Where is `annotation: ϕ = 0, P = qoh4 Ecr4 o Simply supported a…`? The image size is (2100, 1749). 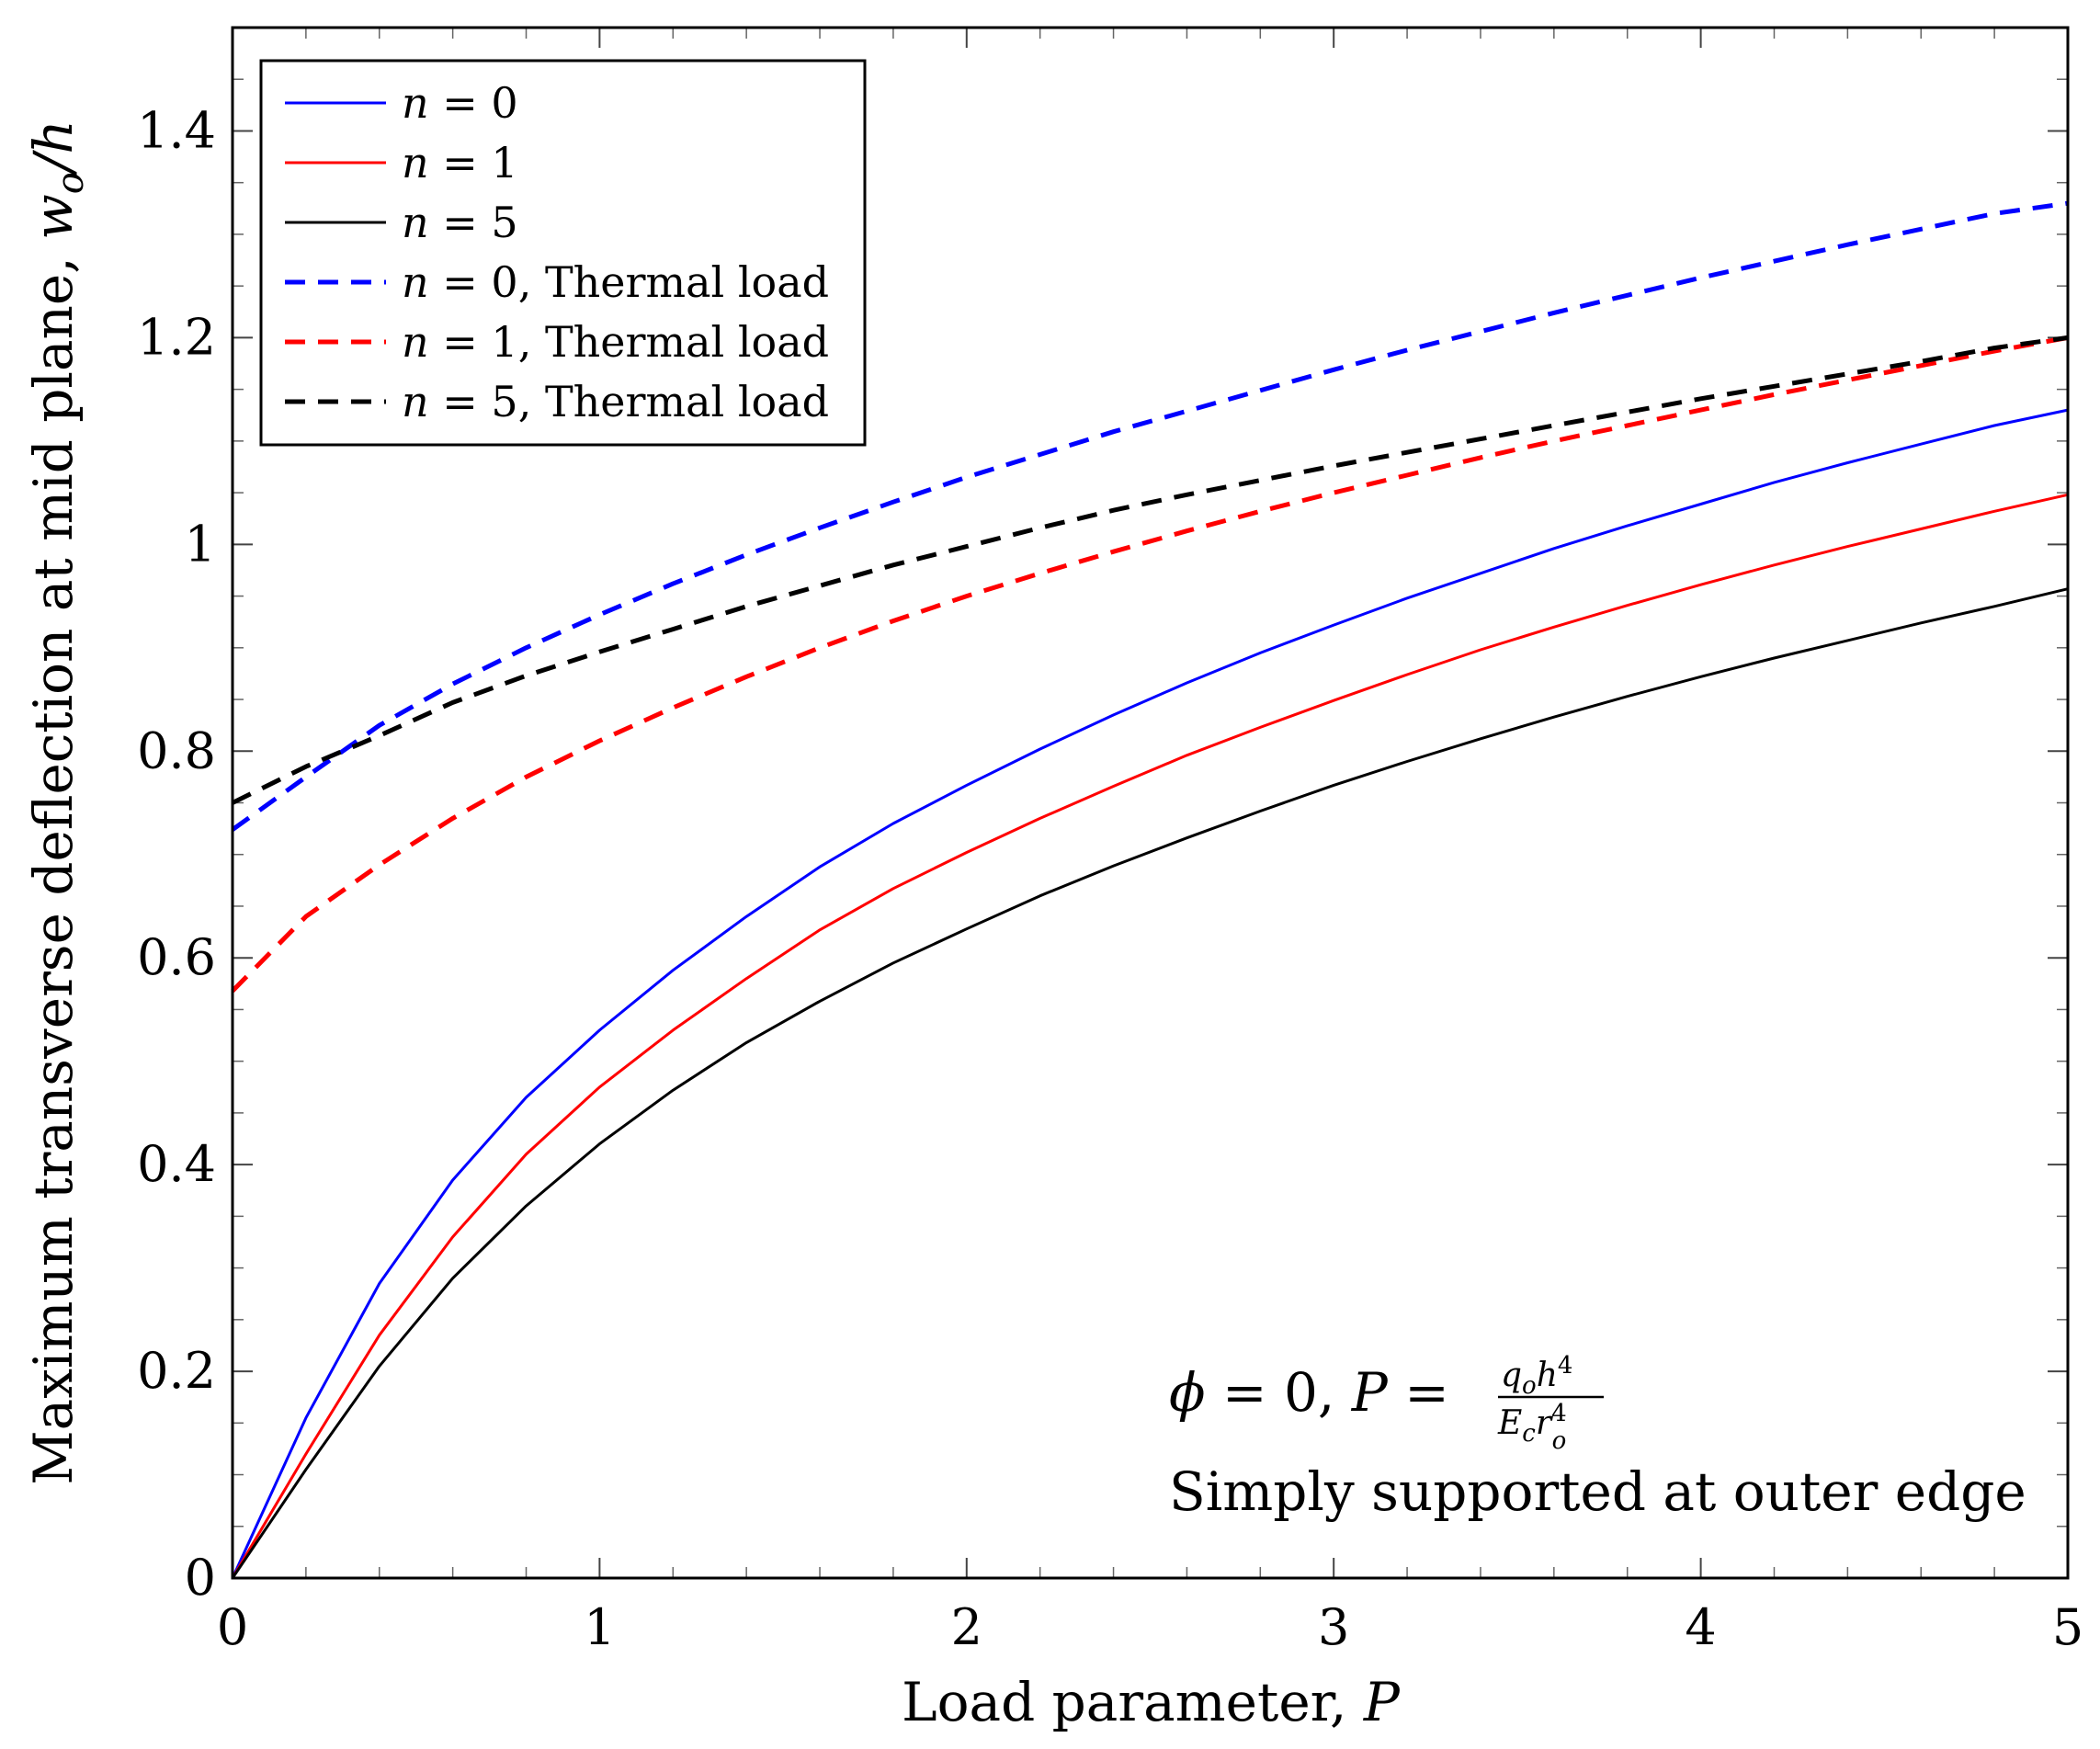
annotation: ϕ = 0, P = qoh4 Ecr4 o Simply supported a… is located at coordinates (1597, 1437).